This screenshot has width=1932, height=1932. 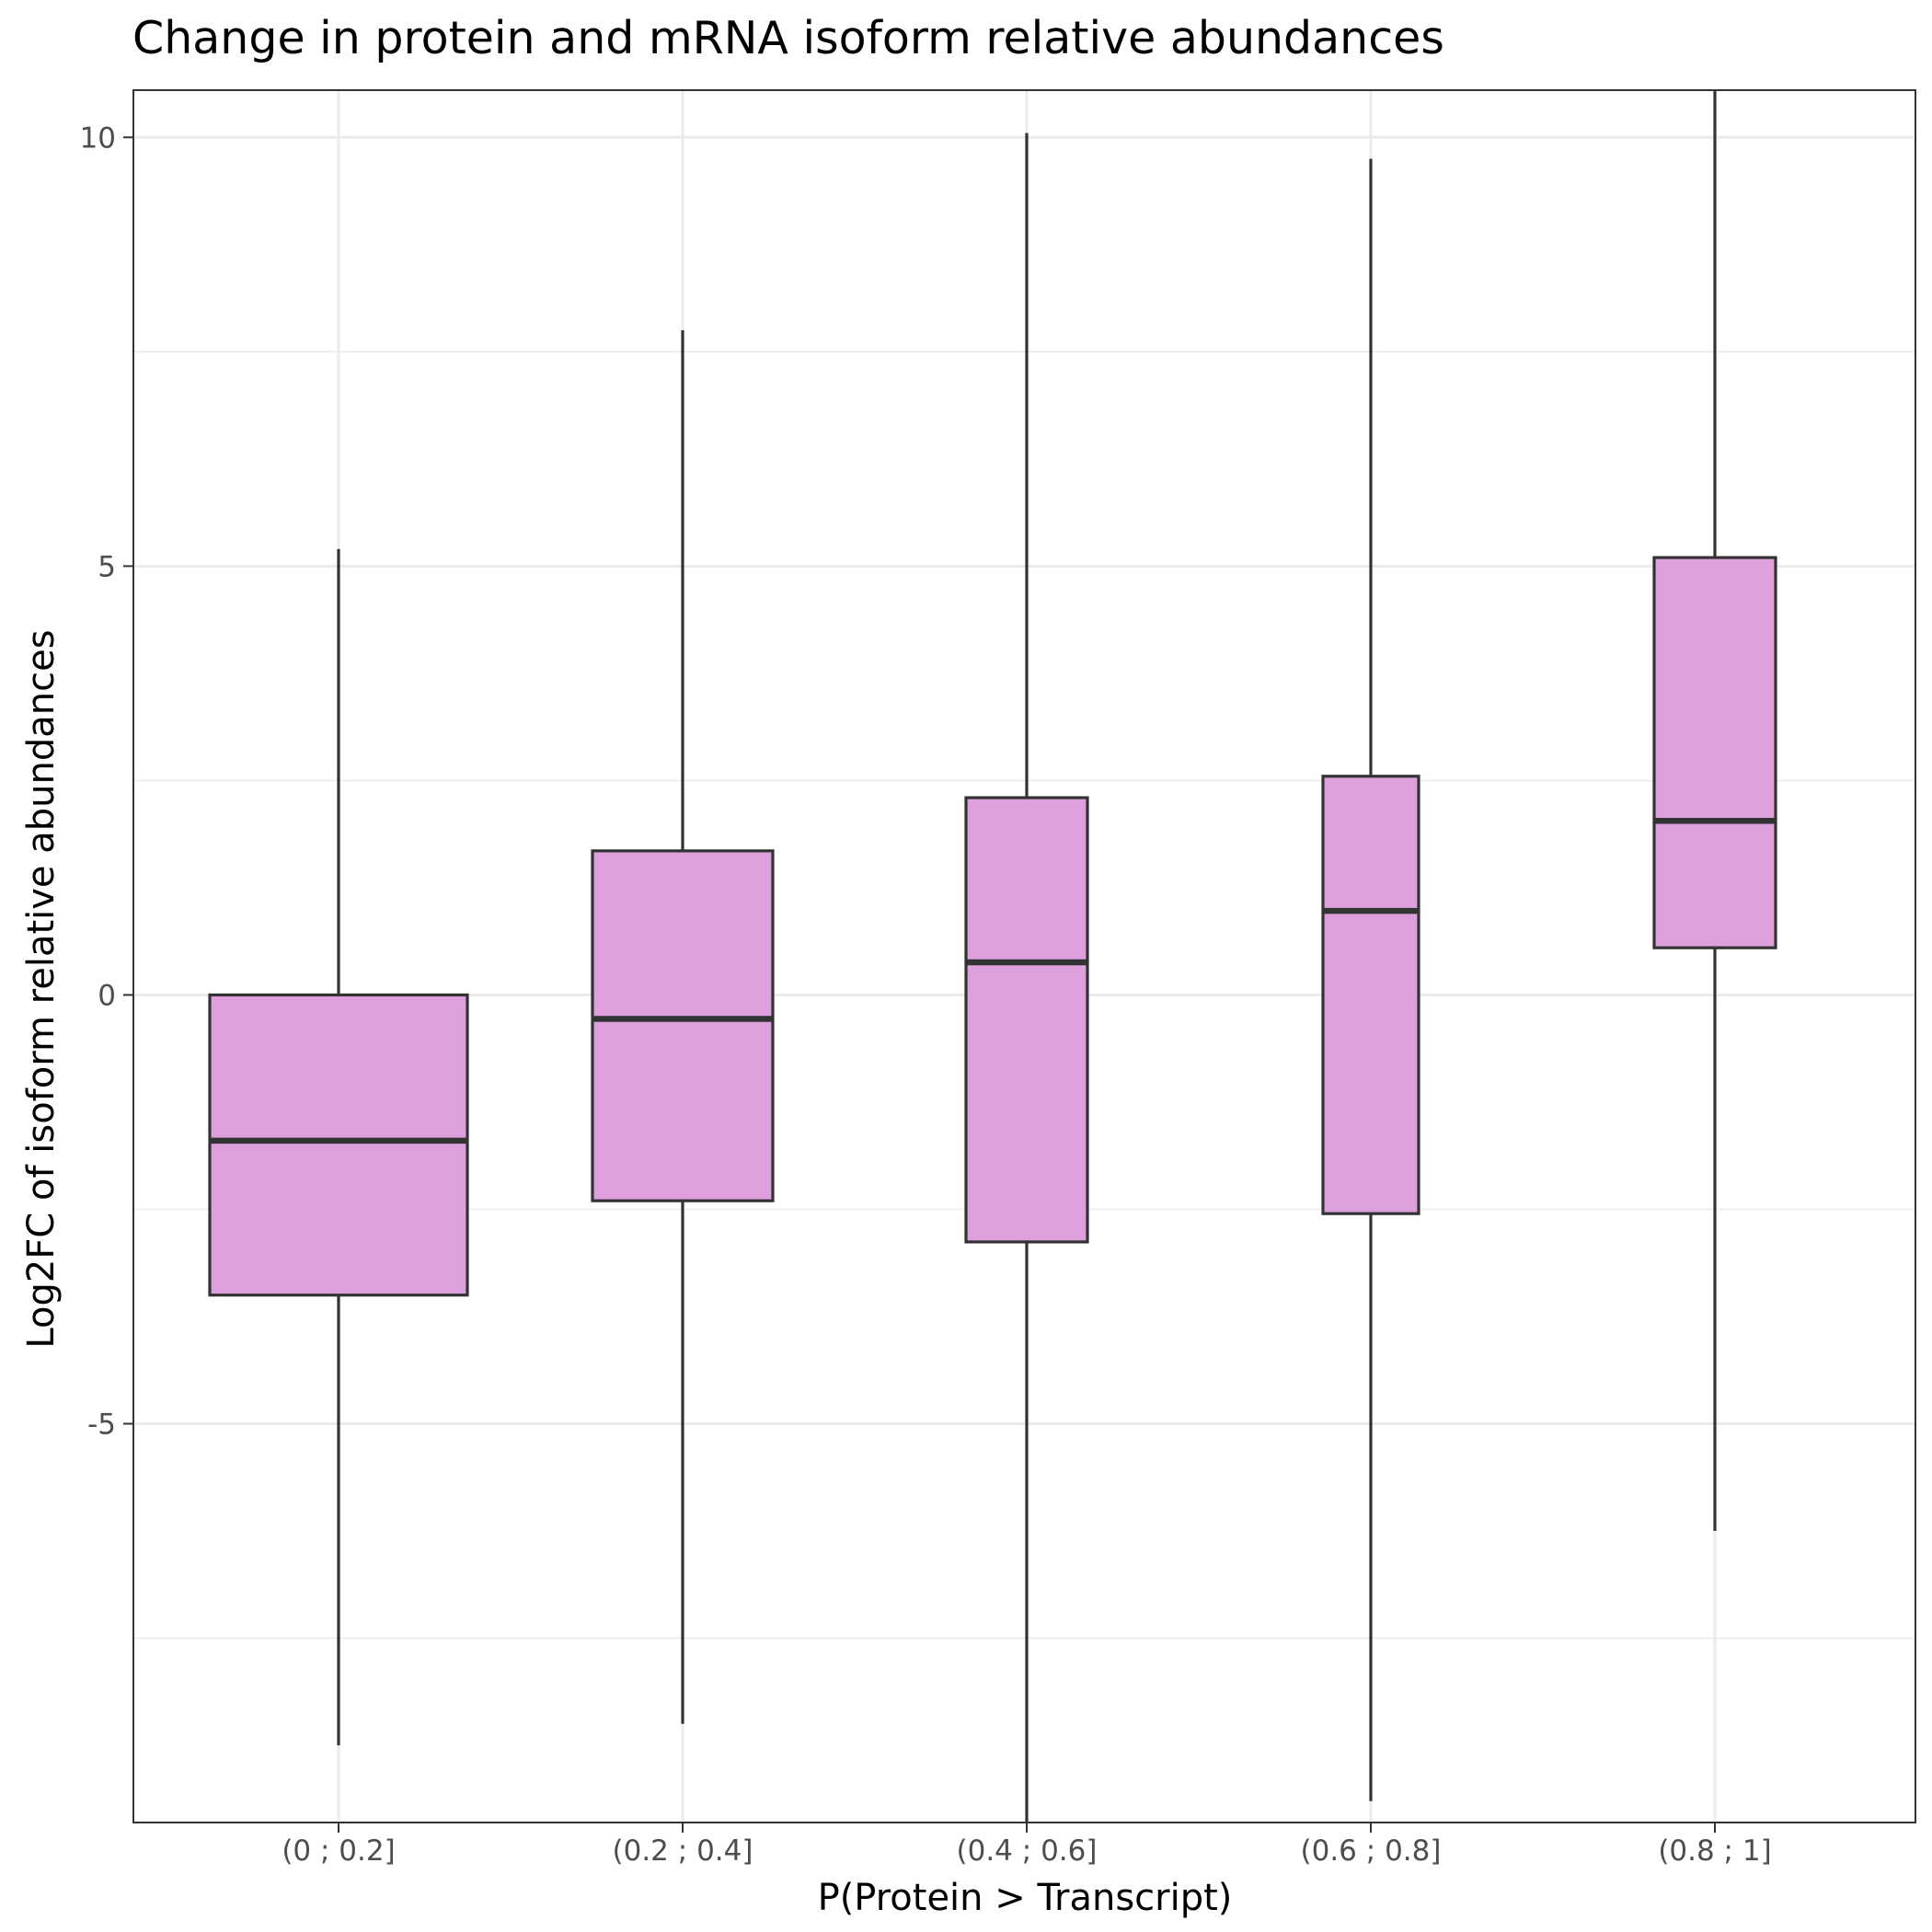 What do you see at coordinates (683, 1851) in the screenshot?
I see `x-tick-label: (0.2 ; 0.4]` at bounding box center [683, 1851].